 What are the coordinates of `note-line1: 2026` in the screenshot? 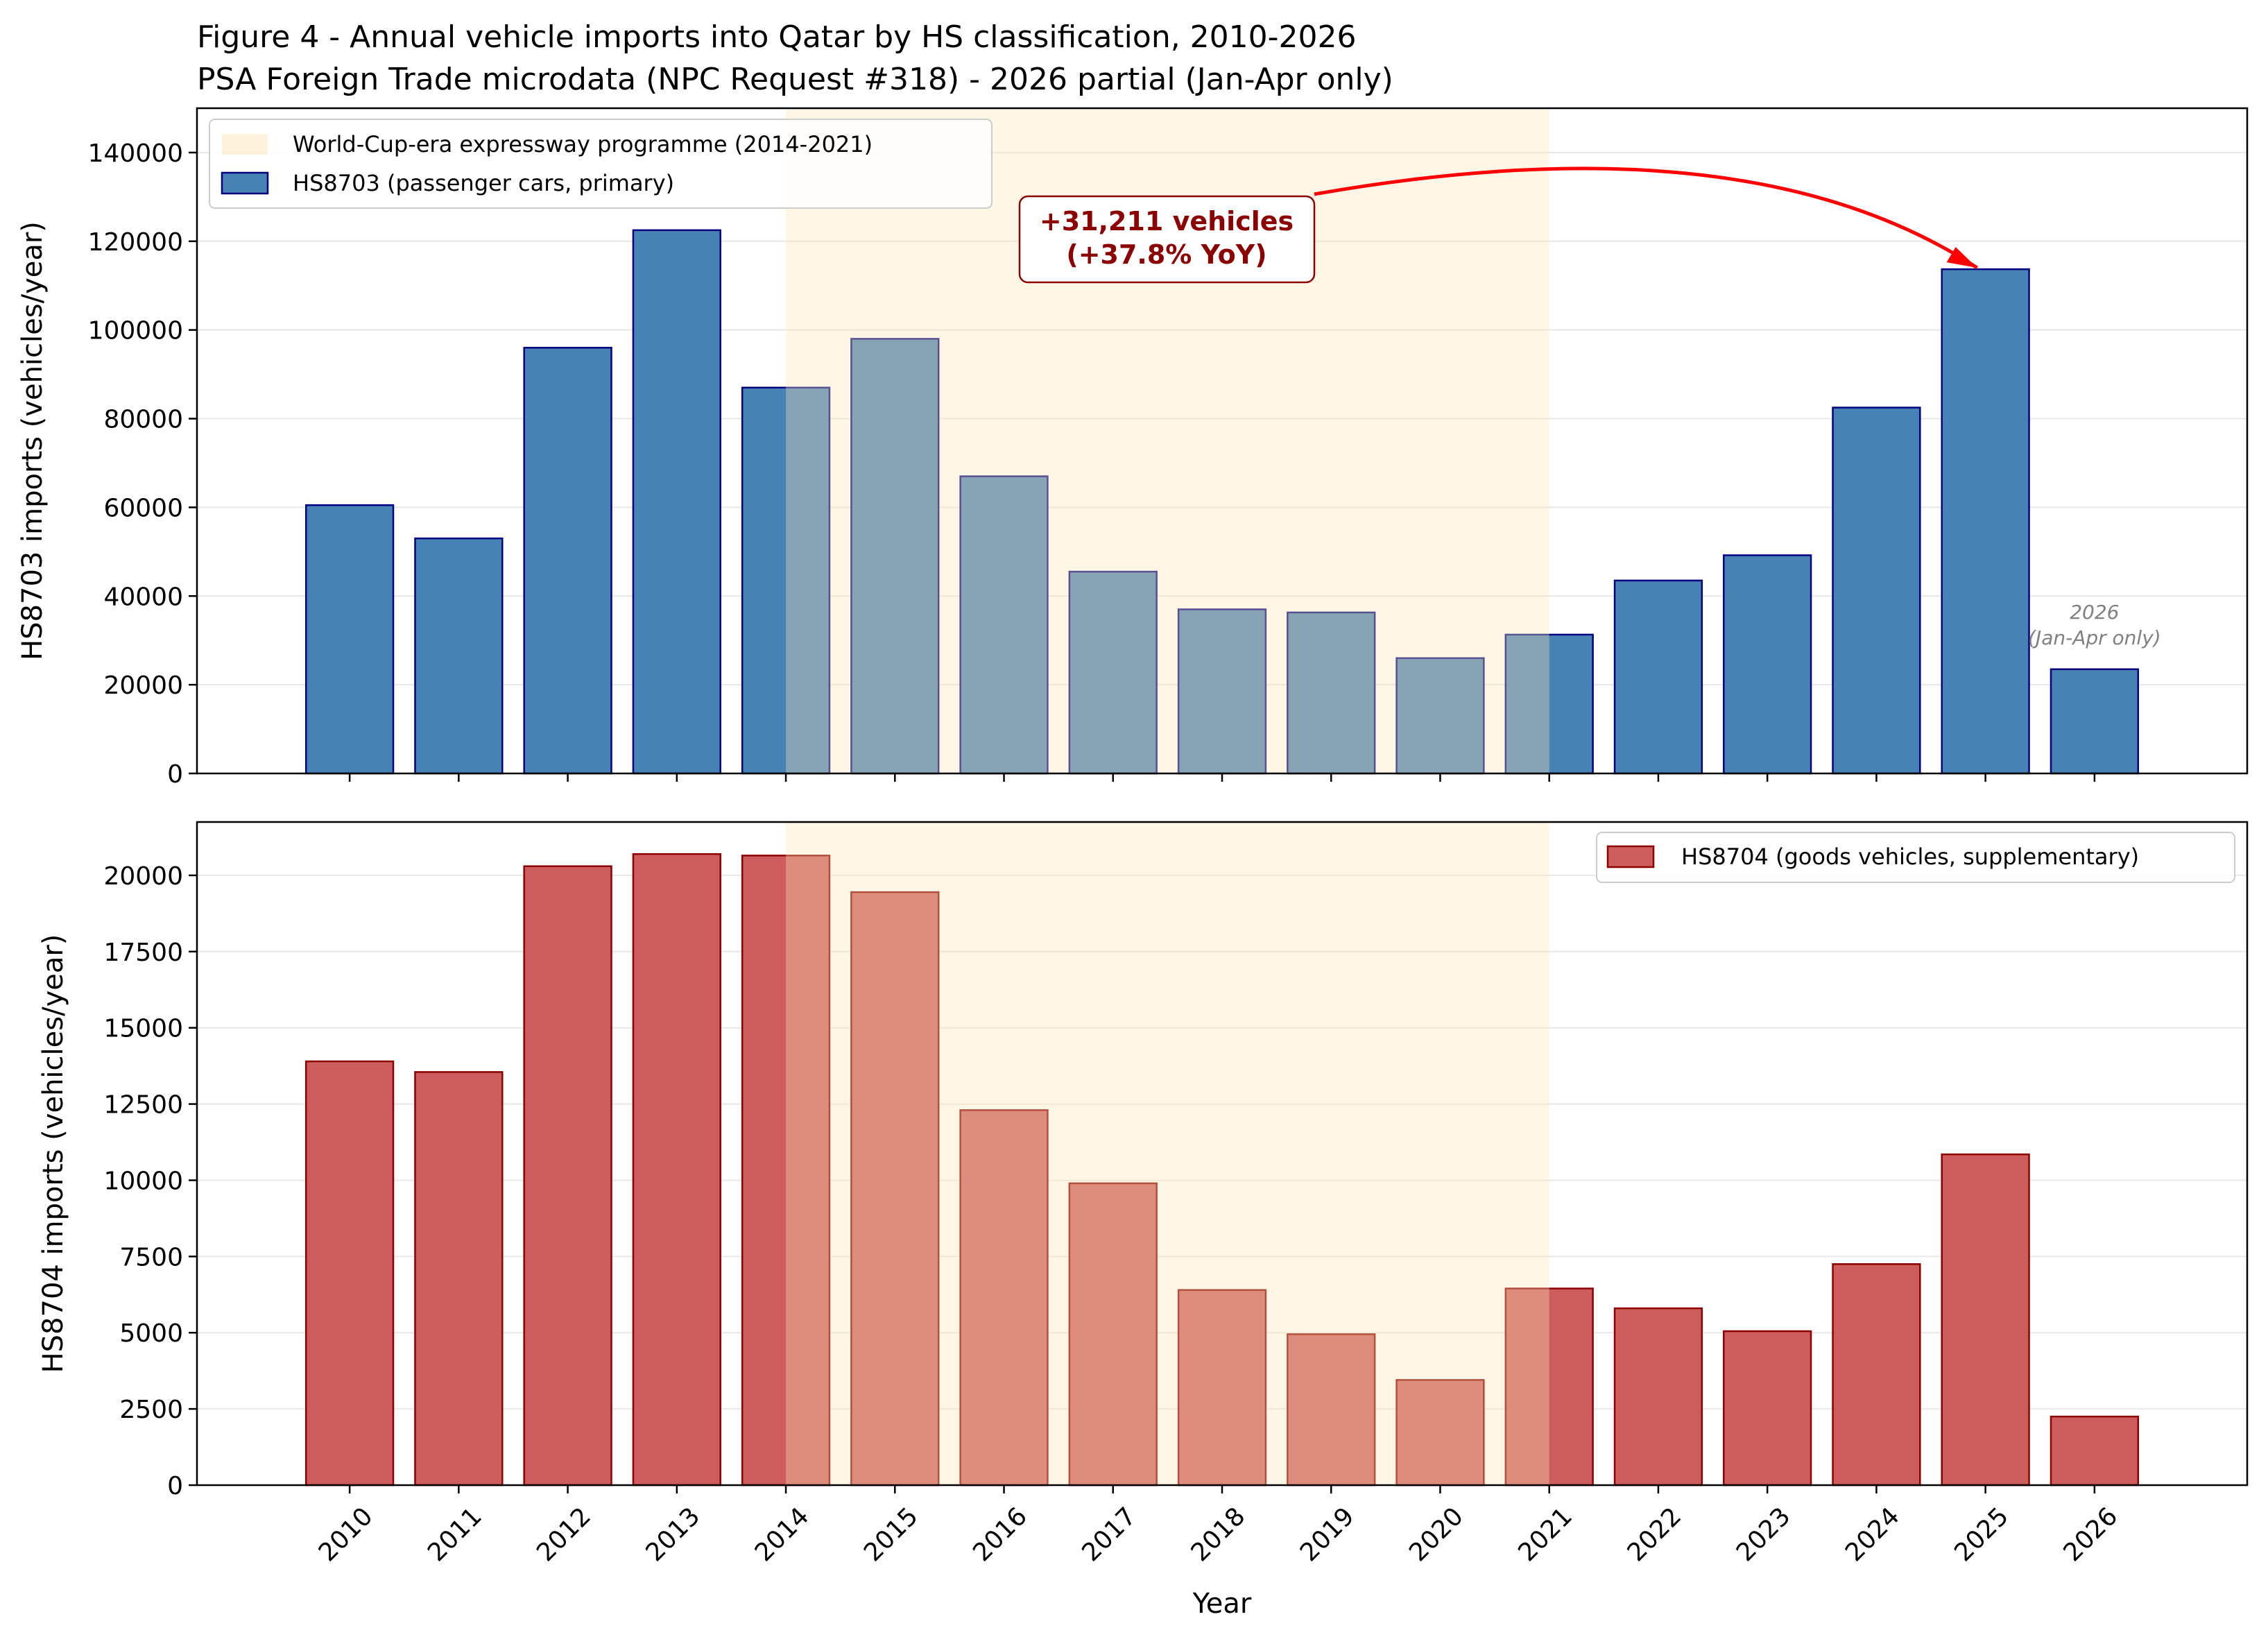 It's located at (2094, 613).